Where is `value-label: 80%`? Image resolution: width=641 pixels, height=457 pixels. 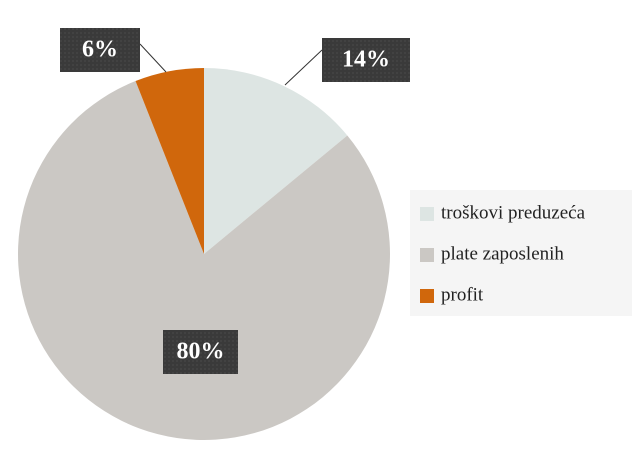 value-label: 80% is located at coordinates (201, 352).